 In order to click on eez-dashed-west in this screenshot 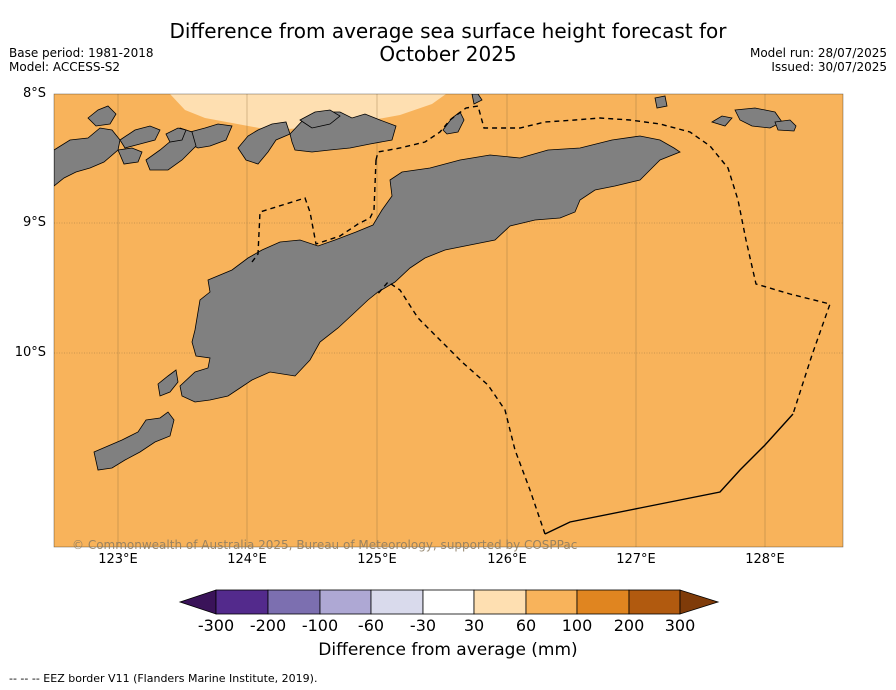, I will do `click(314, 211)`.